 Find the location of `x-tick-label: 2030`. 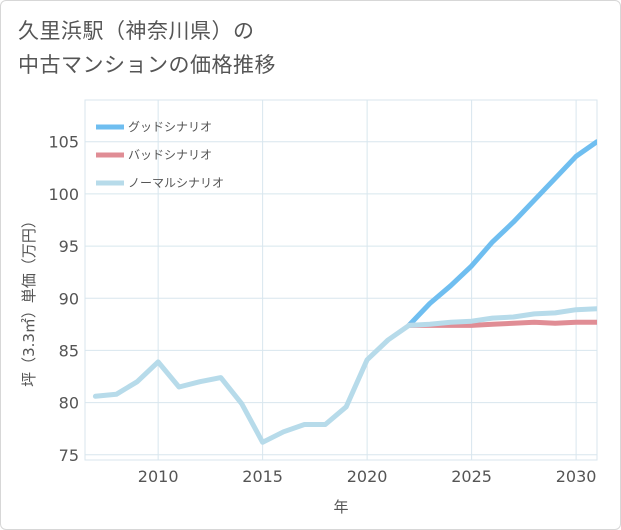

x-tick-label: 2030 is located at coordinates (576, 476).